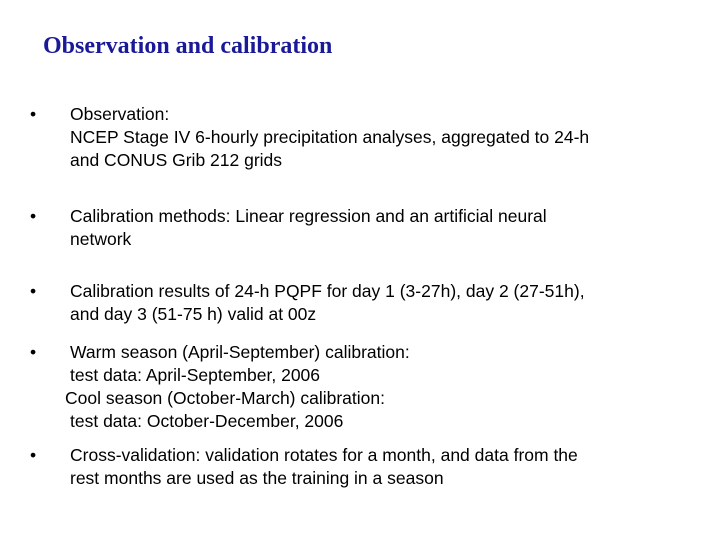  Describe the element at coordinates (195, 375) in the screenshot. I see `bullet-text-line: test data: April-September, 2006` at that location.